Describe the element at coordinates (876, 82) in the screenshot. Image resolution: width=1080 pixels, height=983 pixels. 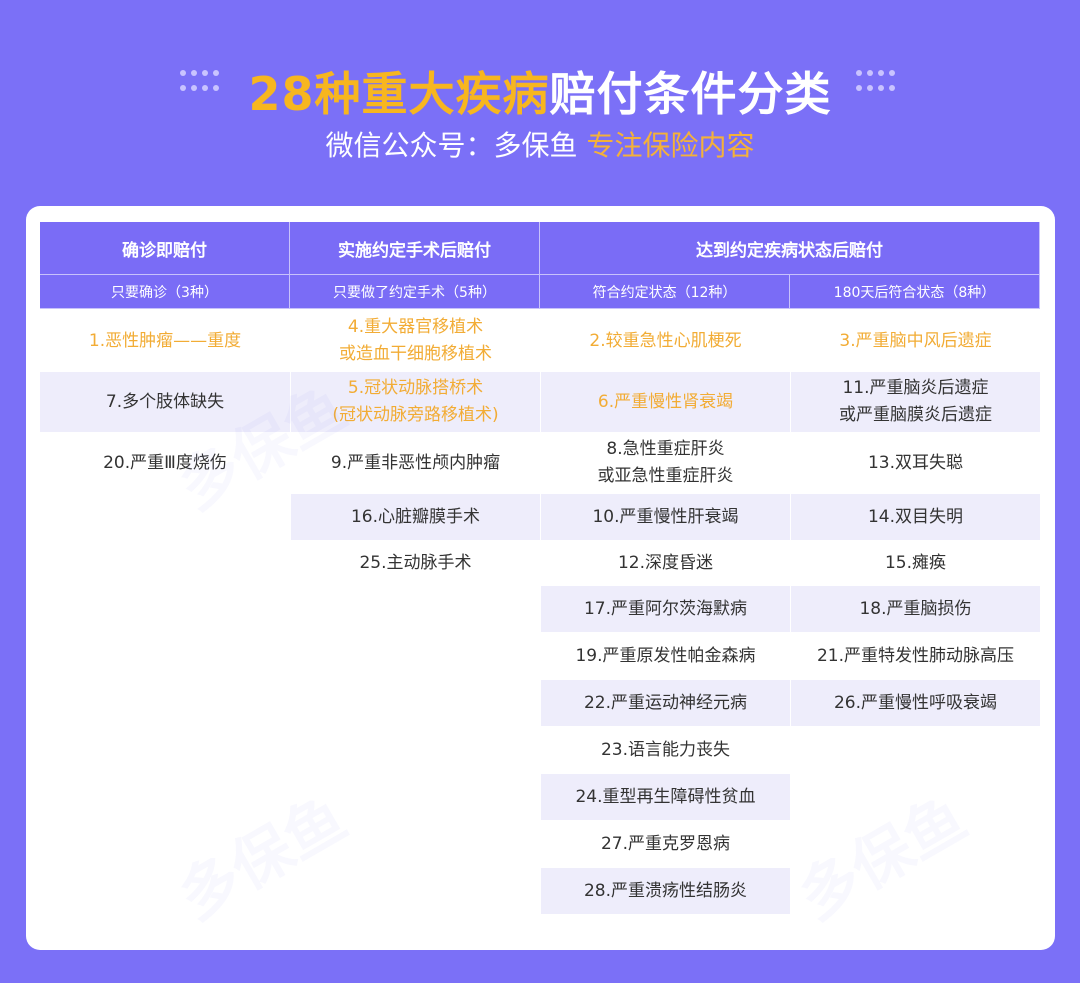
I see `decorative-dots-right` at that location.